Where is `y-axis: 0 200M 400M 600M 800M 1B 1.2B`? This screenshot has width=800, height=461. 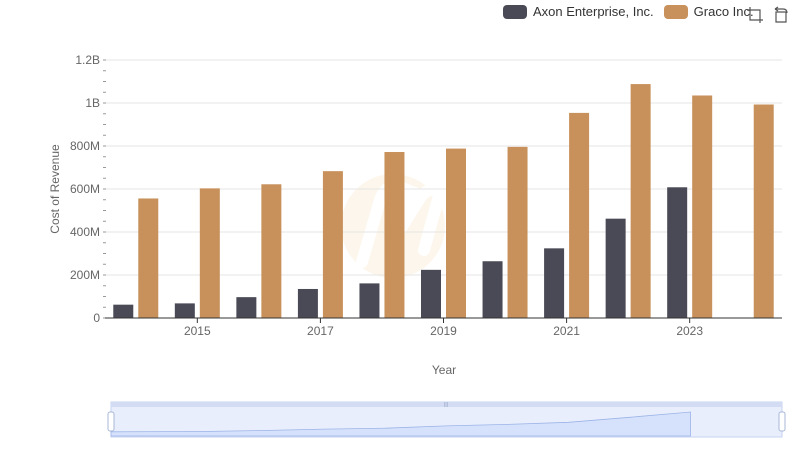
y-axis: 0 200M 400M 600M 800M 1B 1.2B is located at coordinates (88, 189).